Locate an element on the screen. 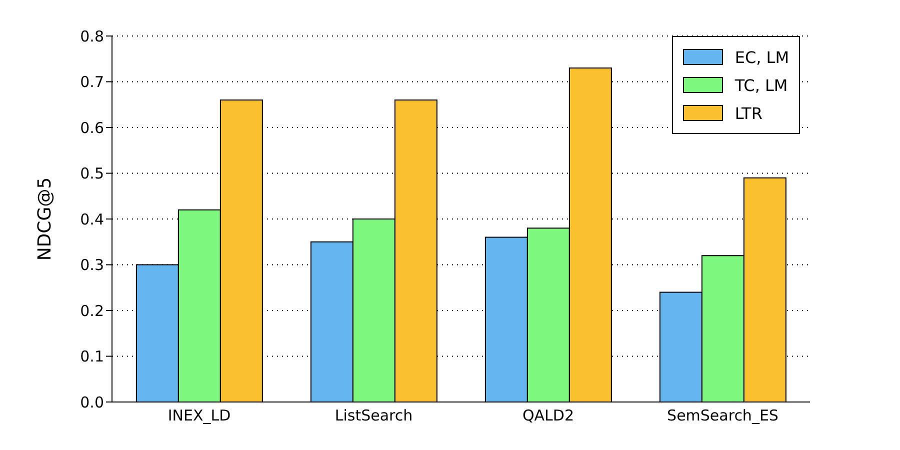 Image resolution: width=900 pixels, height=450 pixels. legend-label: LTR is located at coordinates (748, 113).